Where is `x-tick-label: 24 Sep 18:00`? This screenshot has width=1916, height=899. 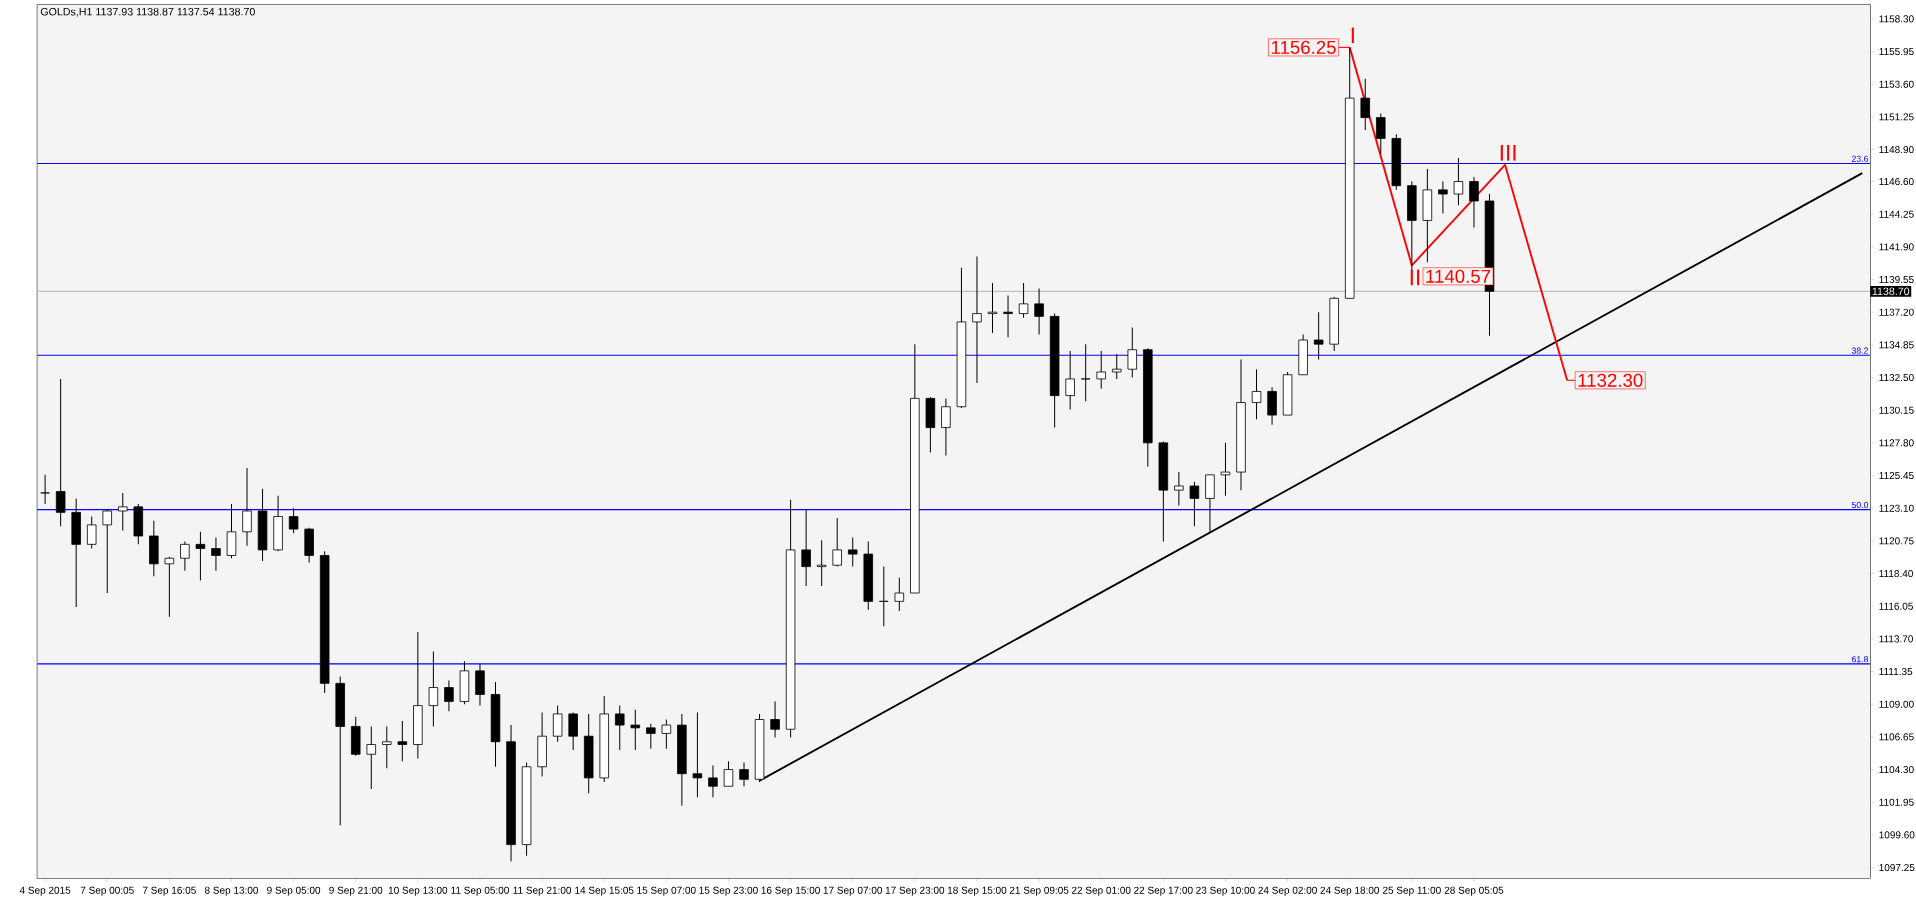
x-tick-label: 24 Sep 18:00 is located at coordinates (1350, 891).